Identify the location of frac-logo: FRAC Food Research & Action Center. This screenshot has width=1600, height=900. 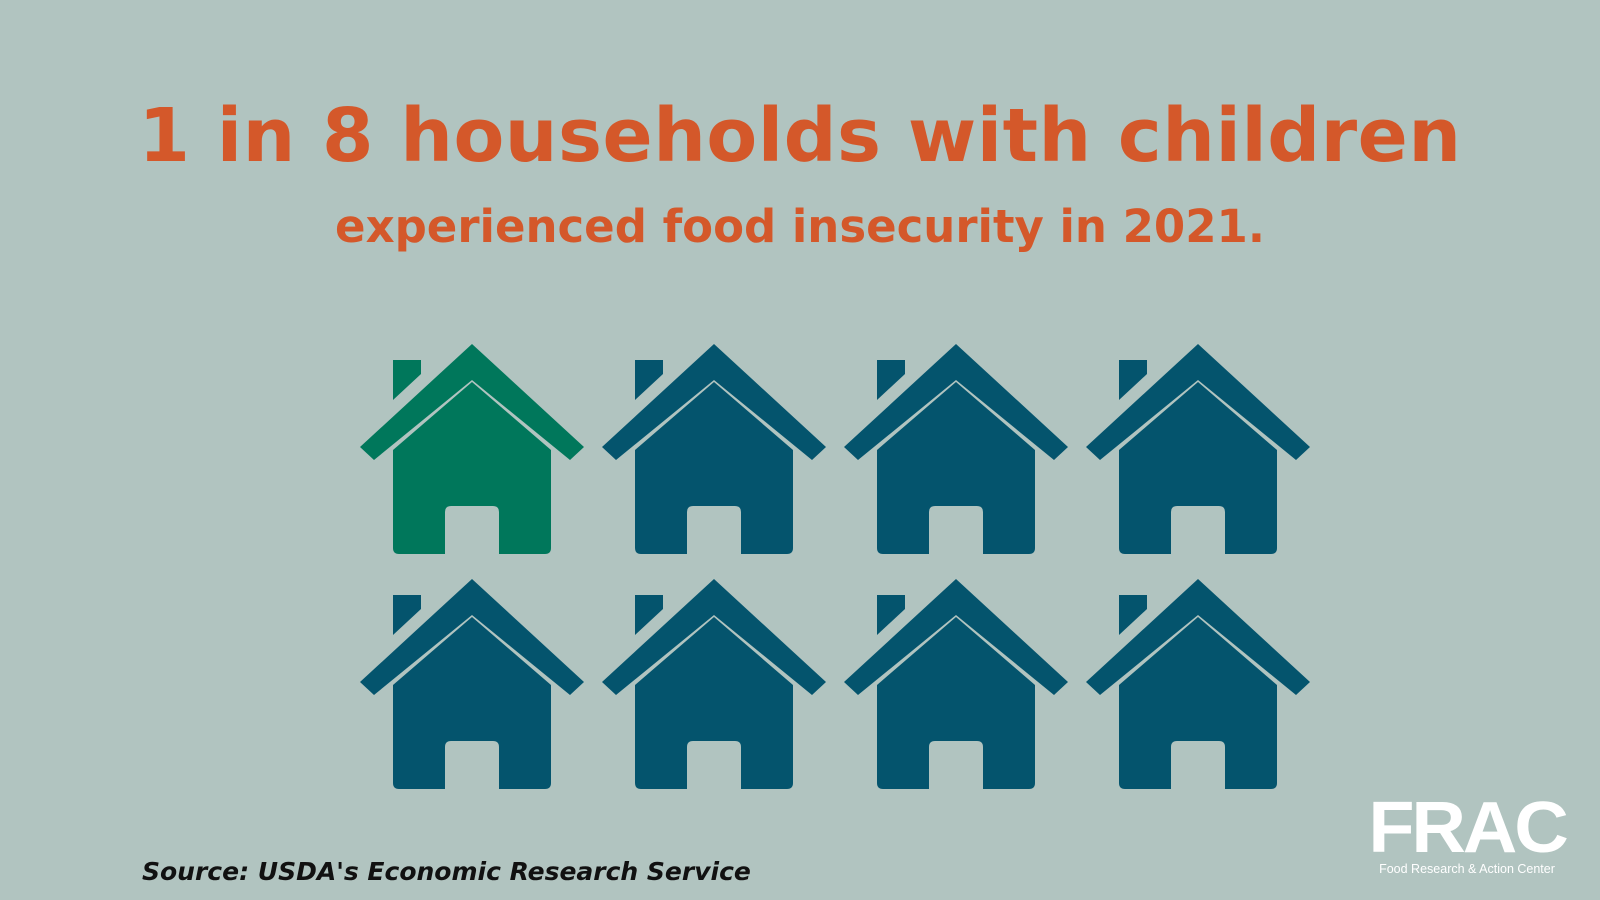
(1467, 836).